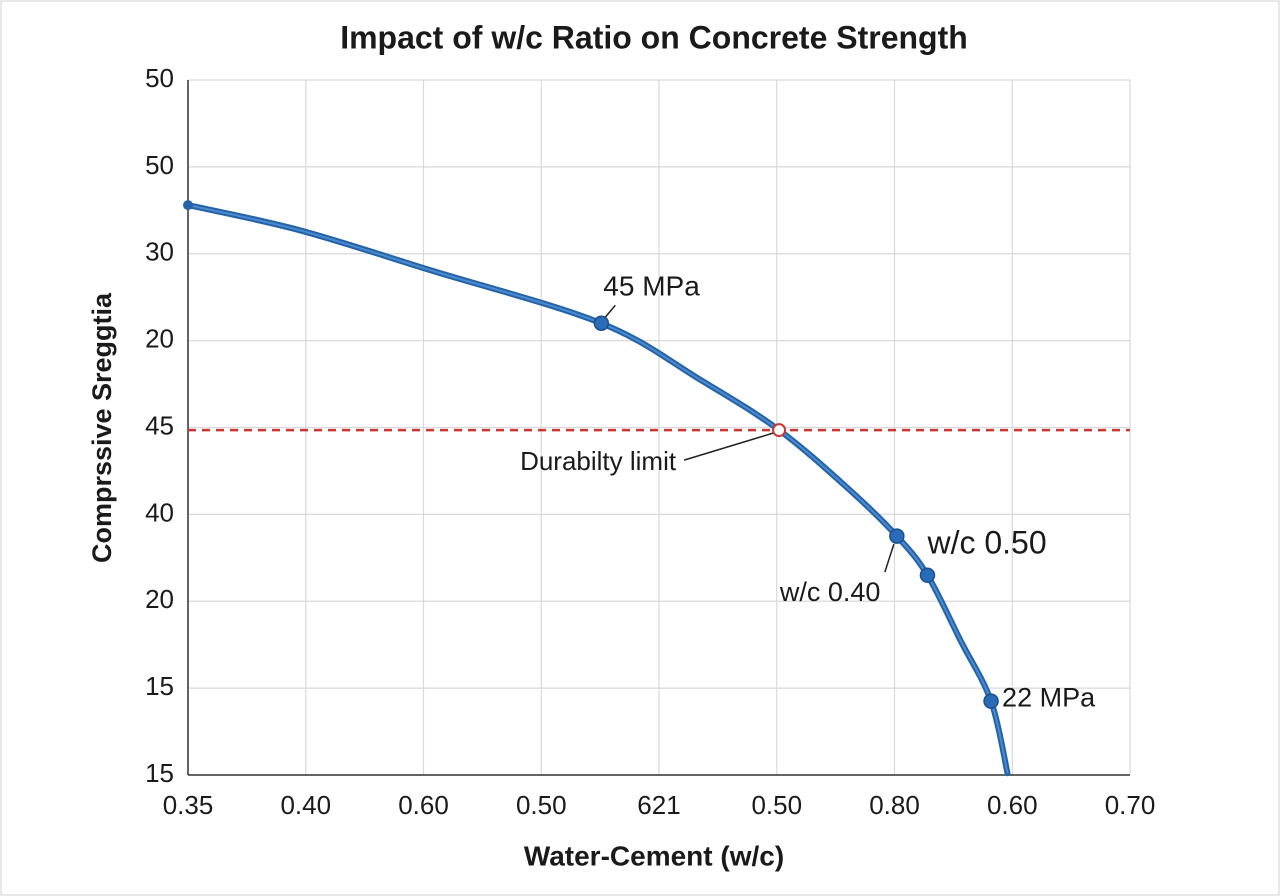 Image resolution: width=1280 pixels, height=896 pixels. What do you see at coordinates (159, 425) in the screenshot?
I see `y-tick-label: 45` at bounding box center [159, 425].